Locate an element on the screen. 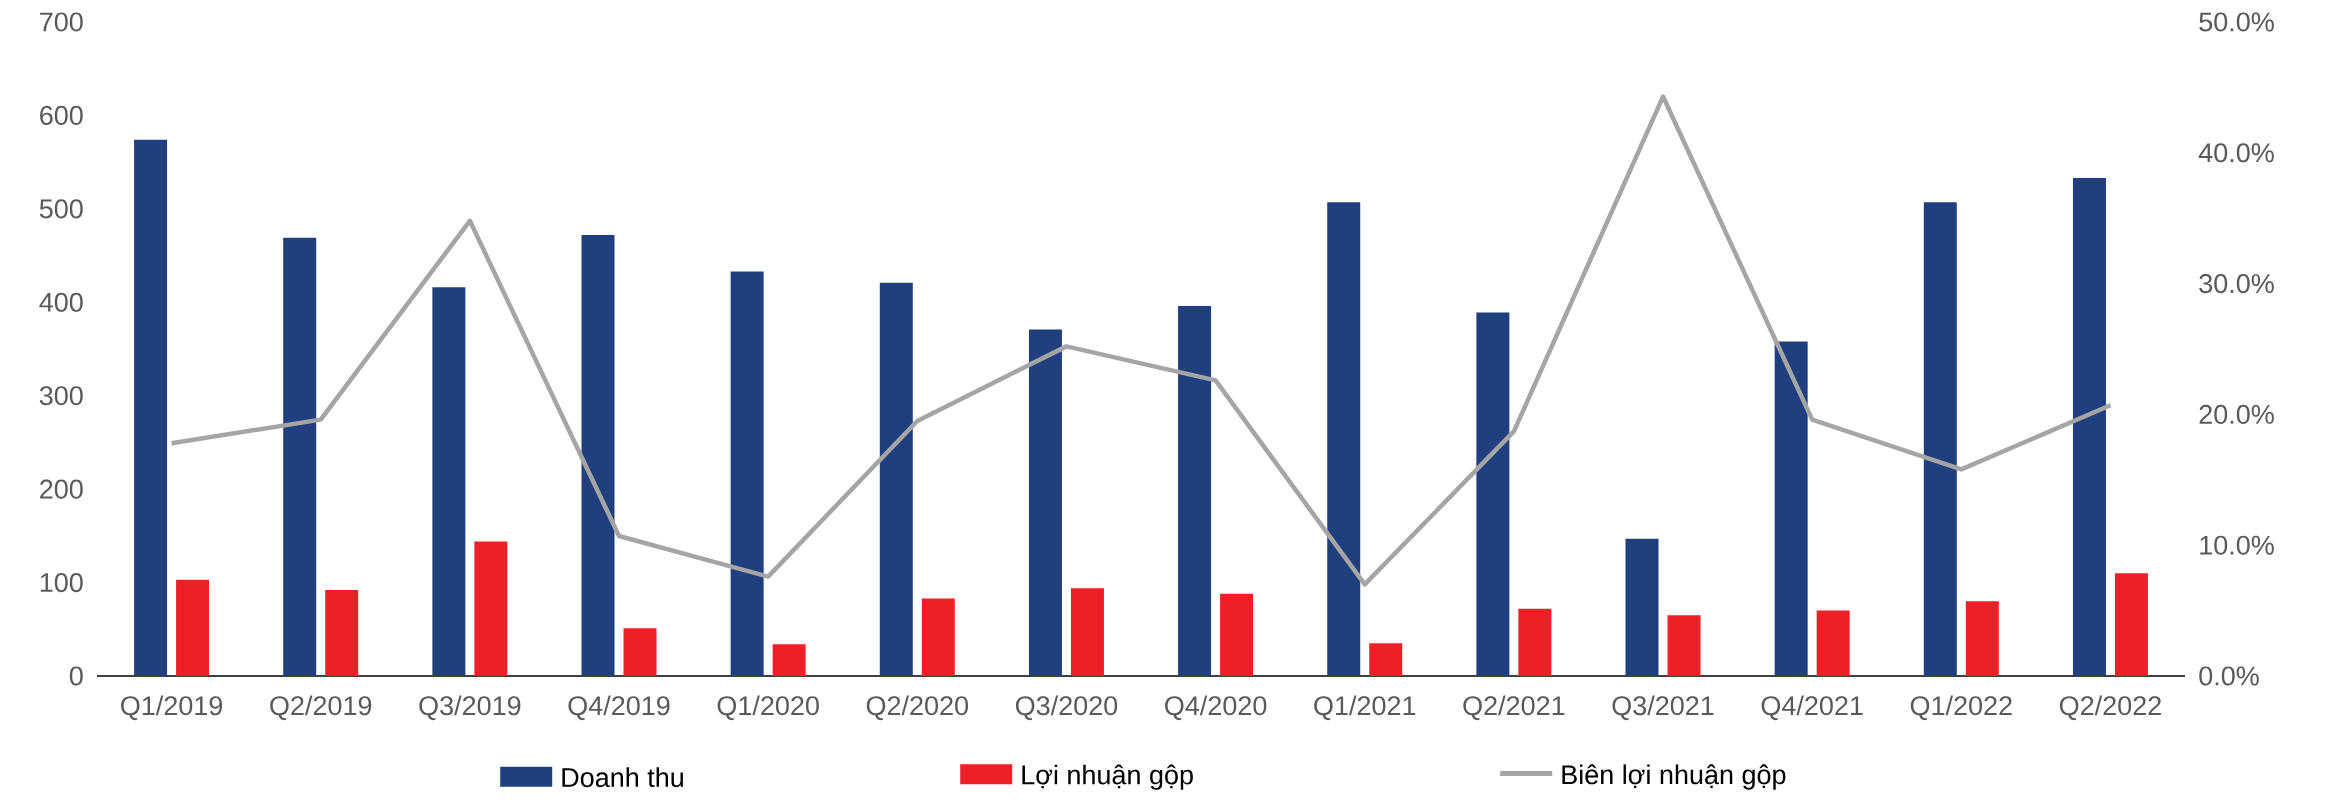  x-tick-label: Q2/2022 is located at coordinates (2110, 708).